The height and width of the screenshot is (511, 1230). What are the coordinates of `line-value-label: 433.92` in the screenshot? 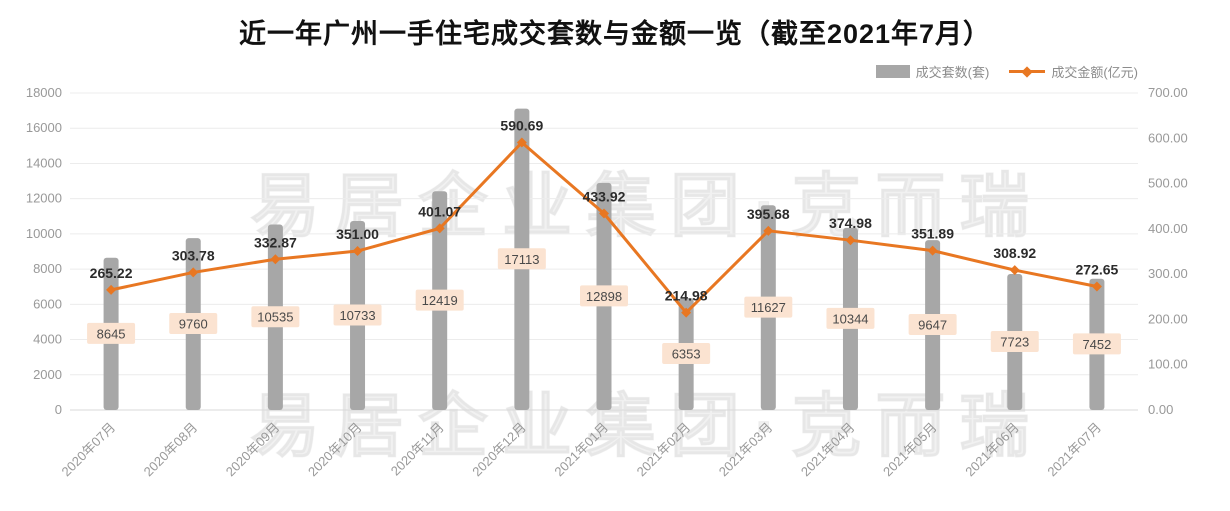 It's located at (604, 196).